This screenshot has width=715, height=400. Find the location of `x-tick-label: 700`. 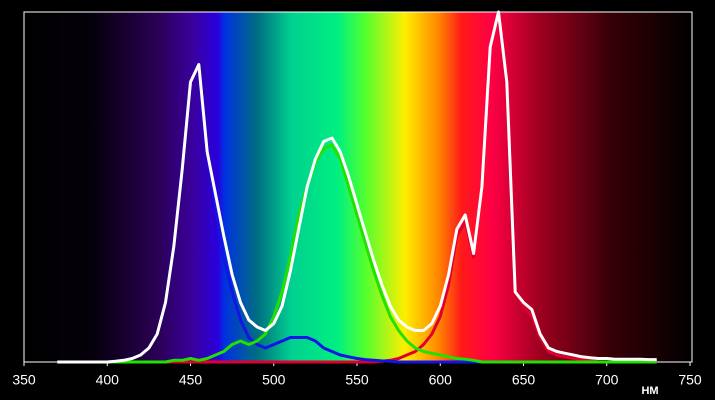

x-tick-label: 700 is located at coordinates (607, 380).